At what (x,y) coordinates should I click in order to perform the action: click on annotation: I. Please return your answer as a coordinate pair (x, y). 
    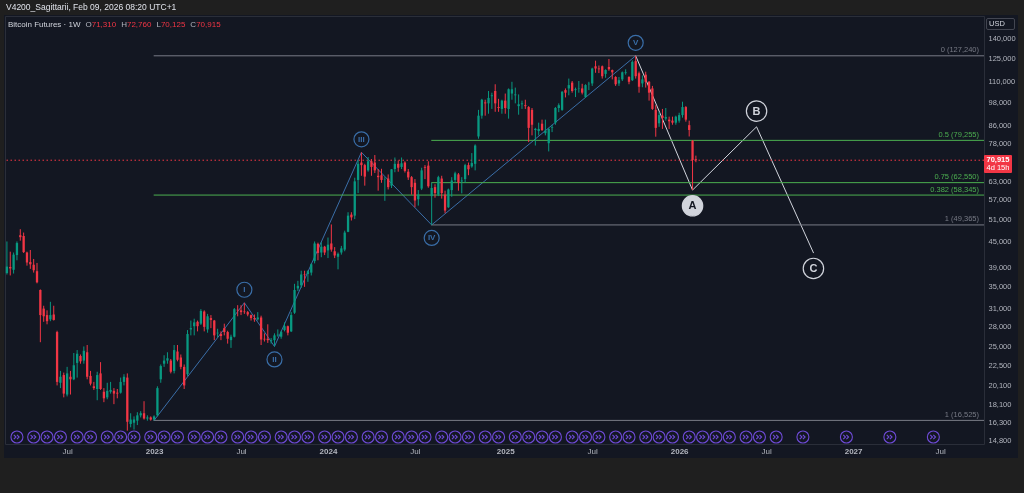
    Looking at the image, I should click on (244, 290).